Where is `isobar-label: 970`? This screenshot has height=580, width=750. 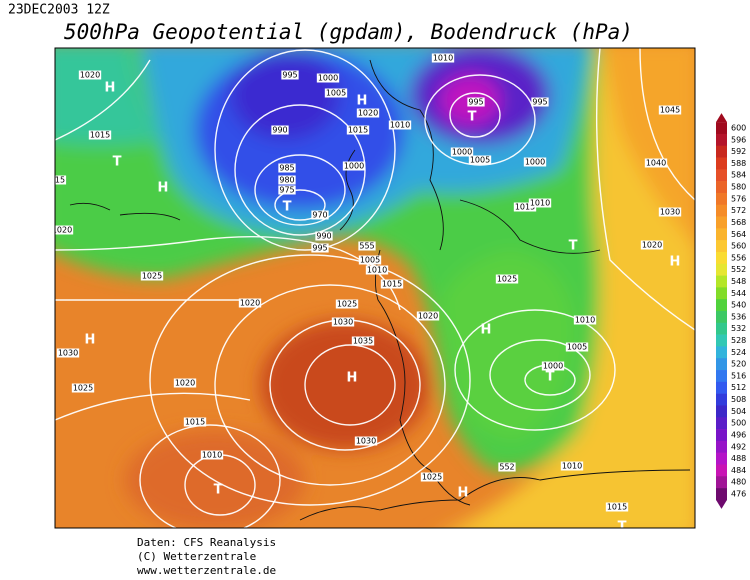 isobar-label: 970 is located at coordinates (319, 215).